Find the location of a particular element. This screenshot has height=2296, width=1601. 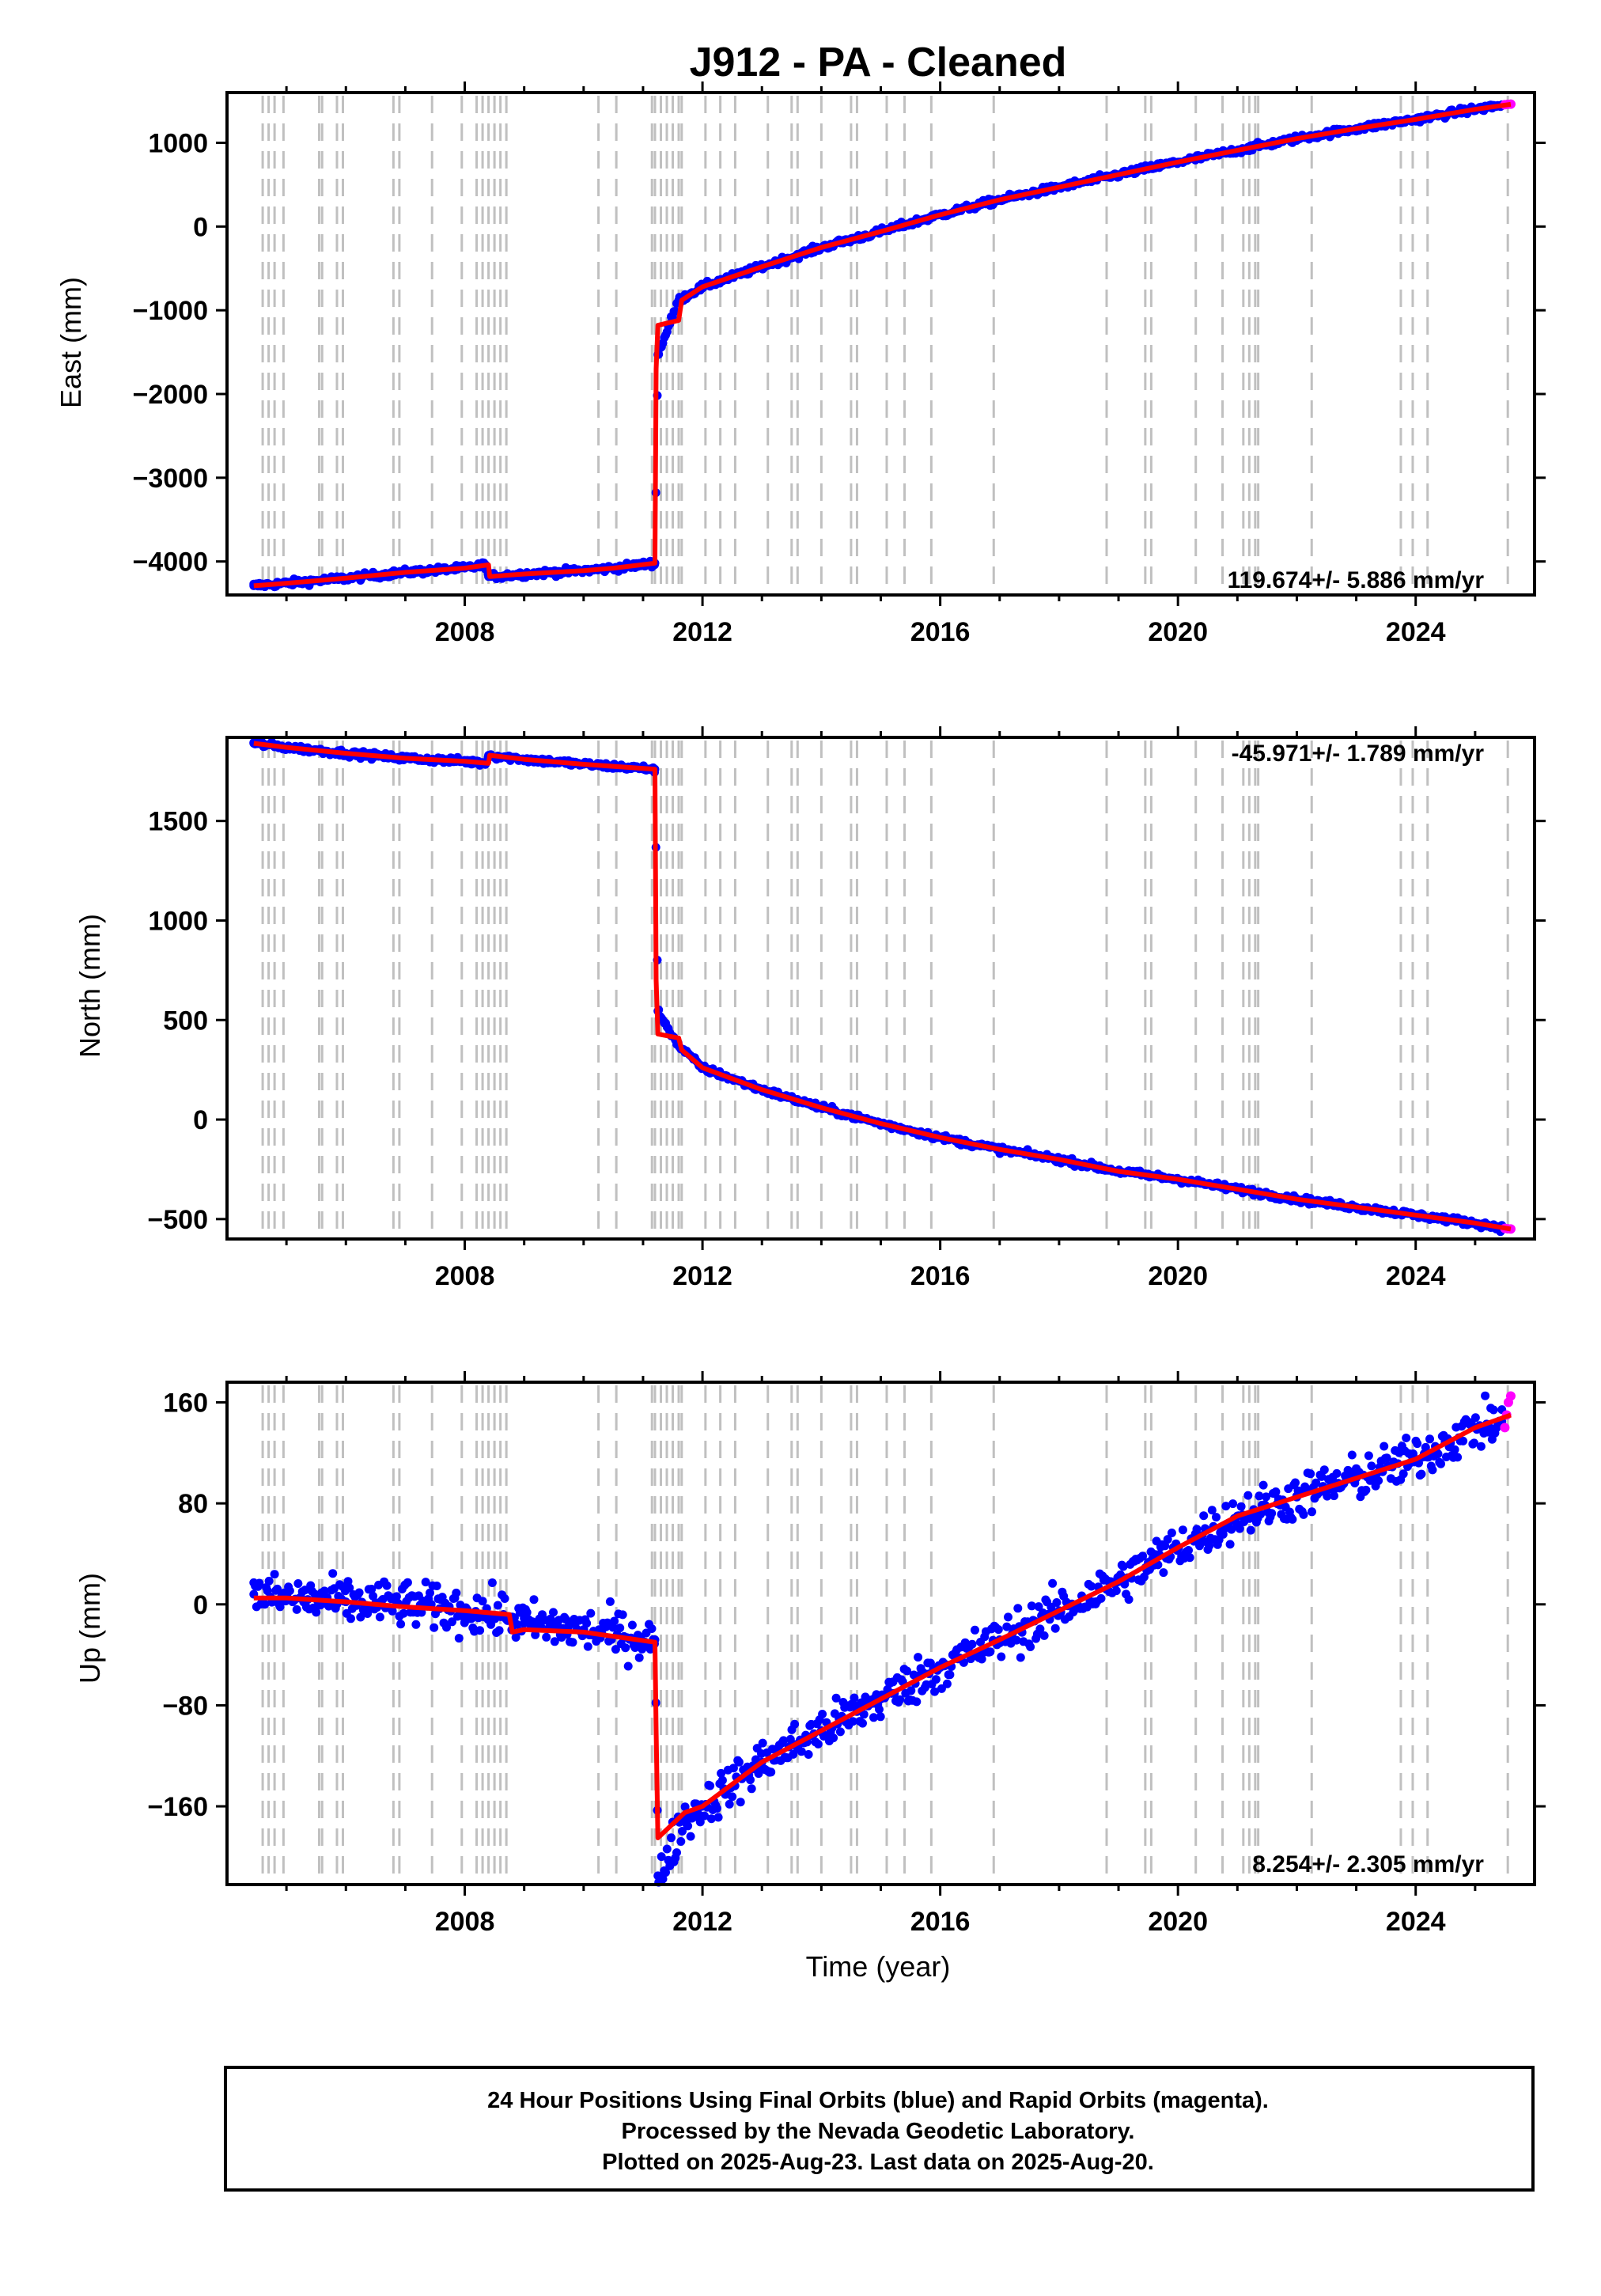

y-tick-label: 80 is located at coordinates (193, 1504).